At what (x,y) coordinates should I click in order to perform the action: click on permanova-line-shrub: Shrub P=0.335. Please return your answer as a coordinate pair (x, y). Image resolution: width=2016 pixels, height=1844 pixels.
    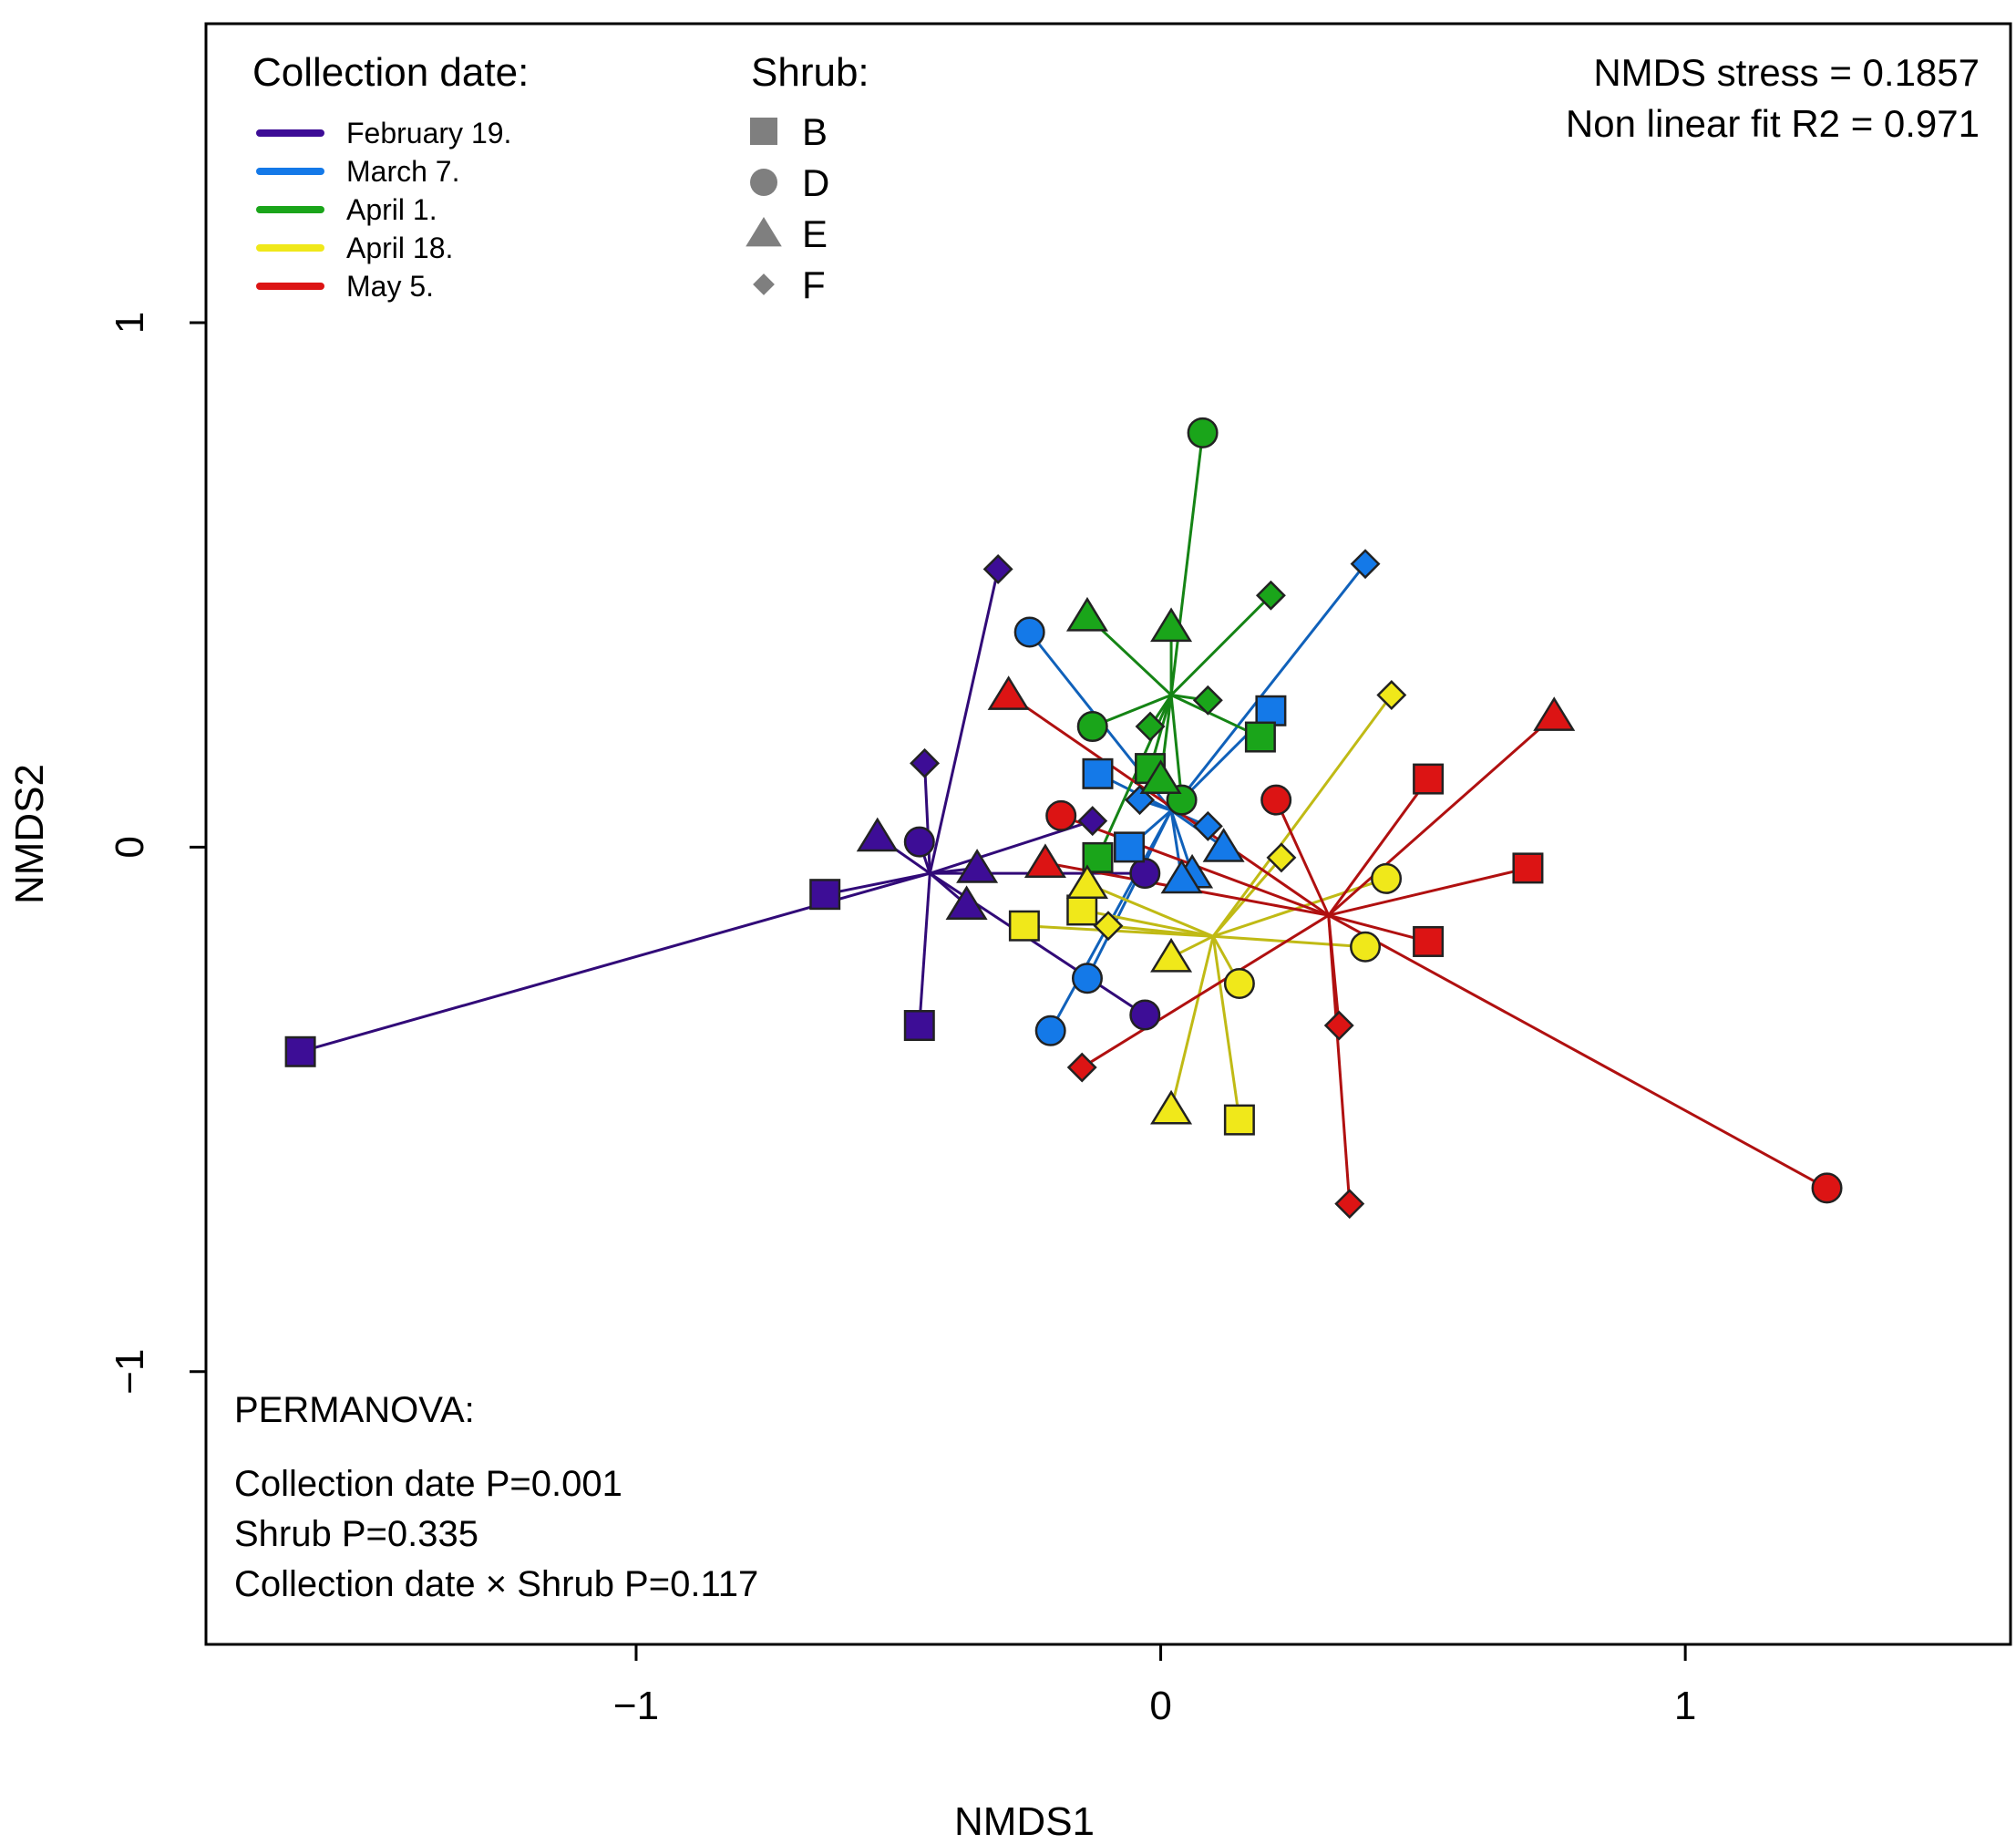
    Looking at the image, I should click on (356, 1534).